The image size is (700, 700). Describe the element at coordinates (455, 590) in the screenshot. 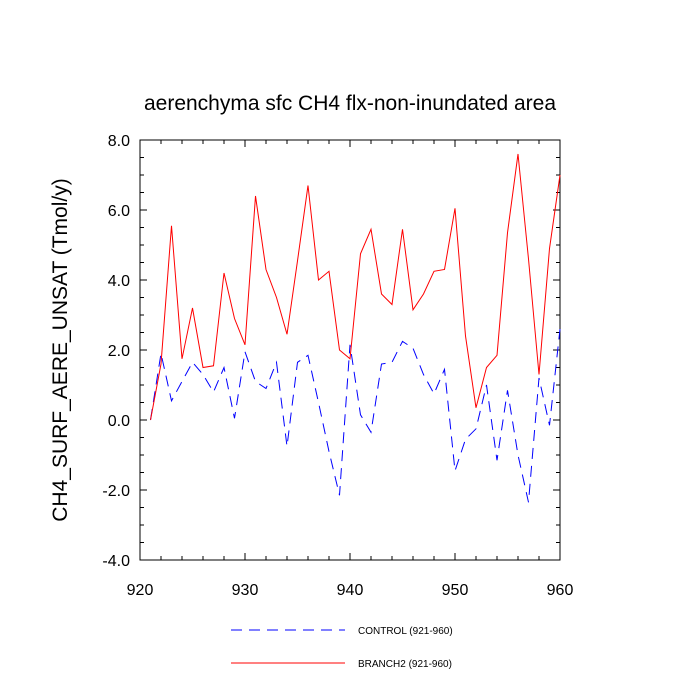

I see `x-tick-label: 950` at that location.